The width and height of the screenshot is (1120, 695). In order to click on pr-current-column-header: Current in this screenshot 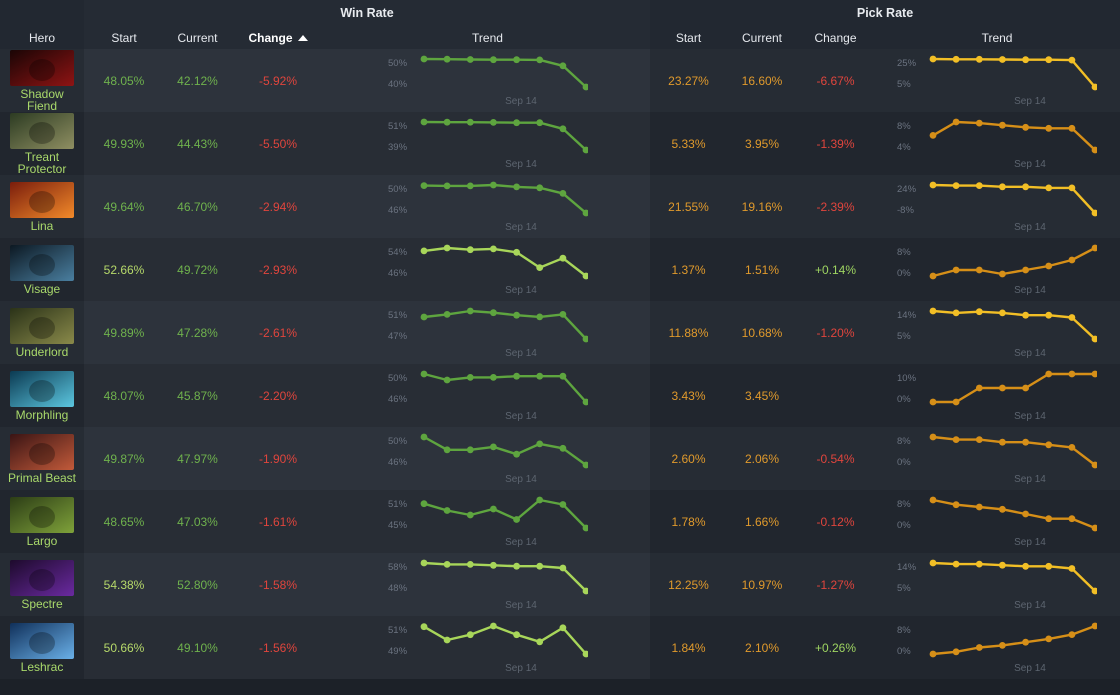, I will do `click(762, 37)`.